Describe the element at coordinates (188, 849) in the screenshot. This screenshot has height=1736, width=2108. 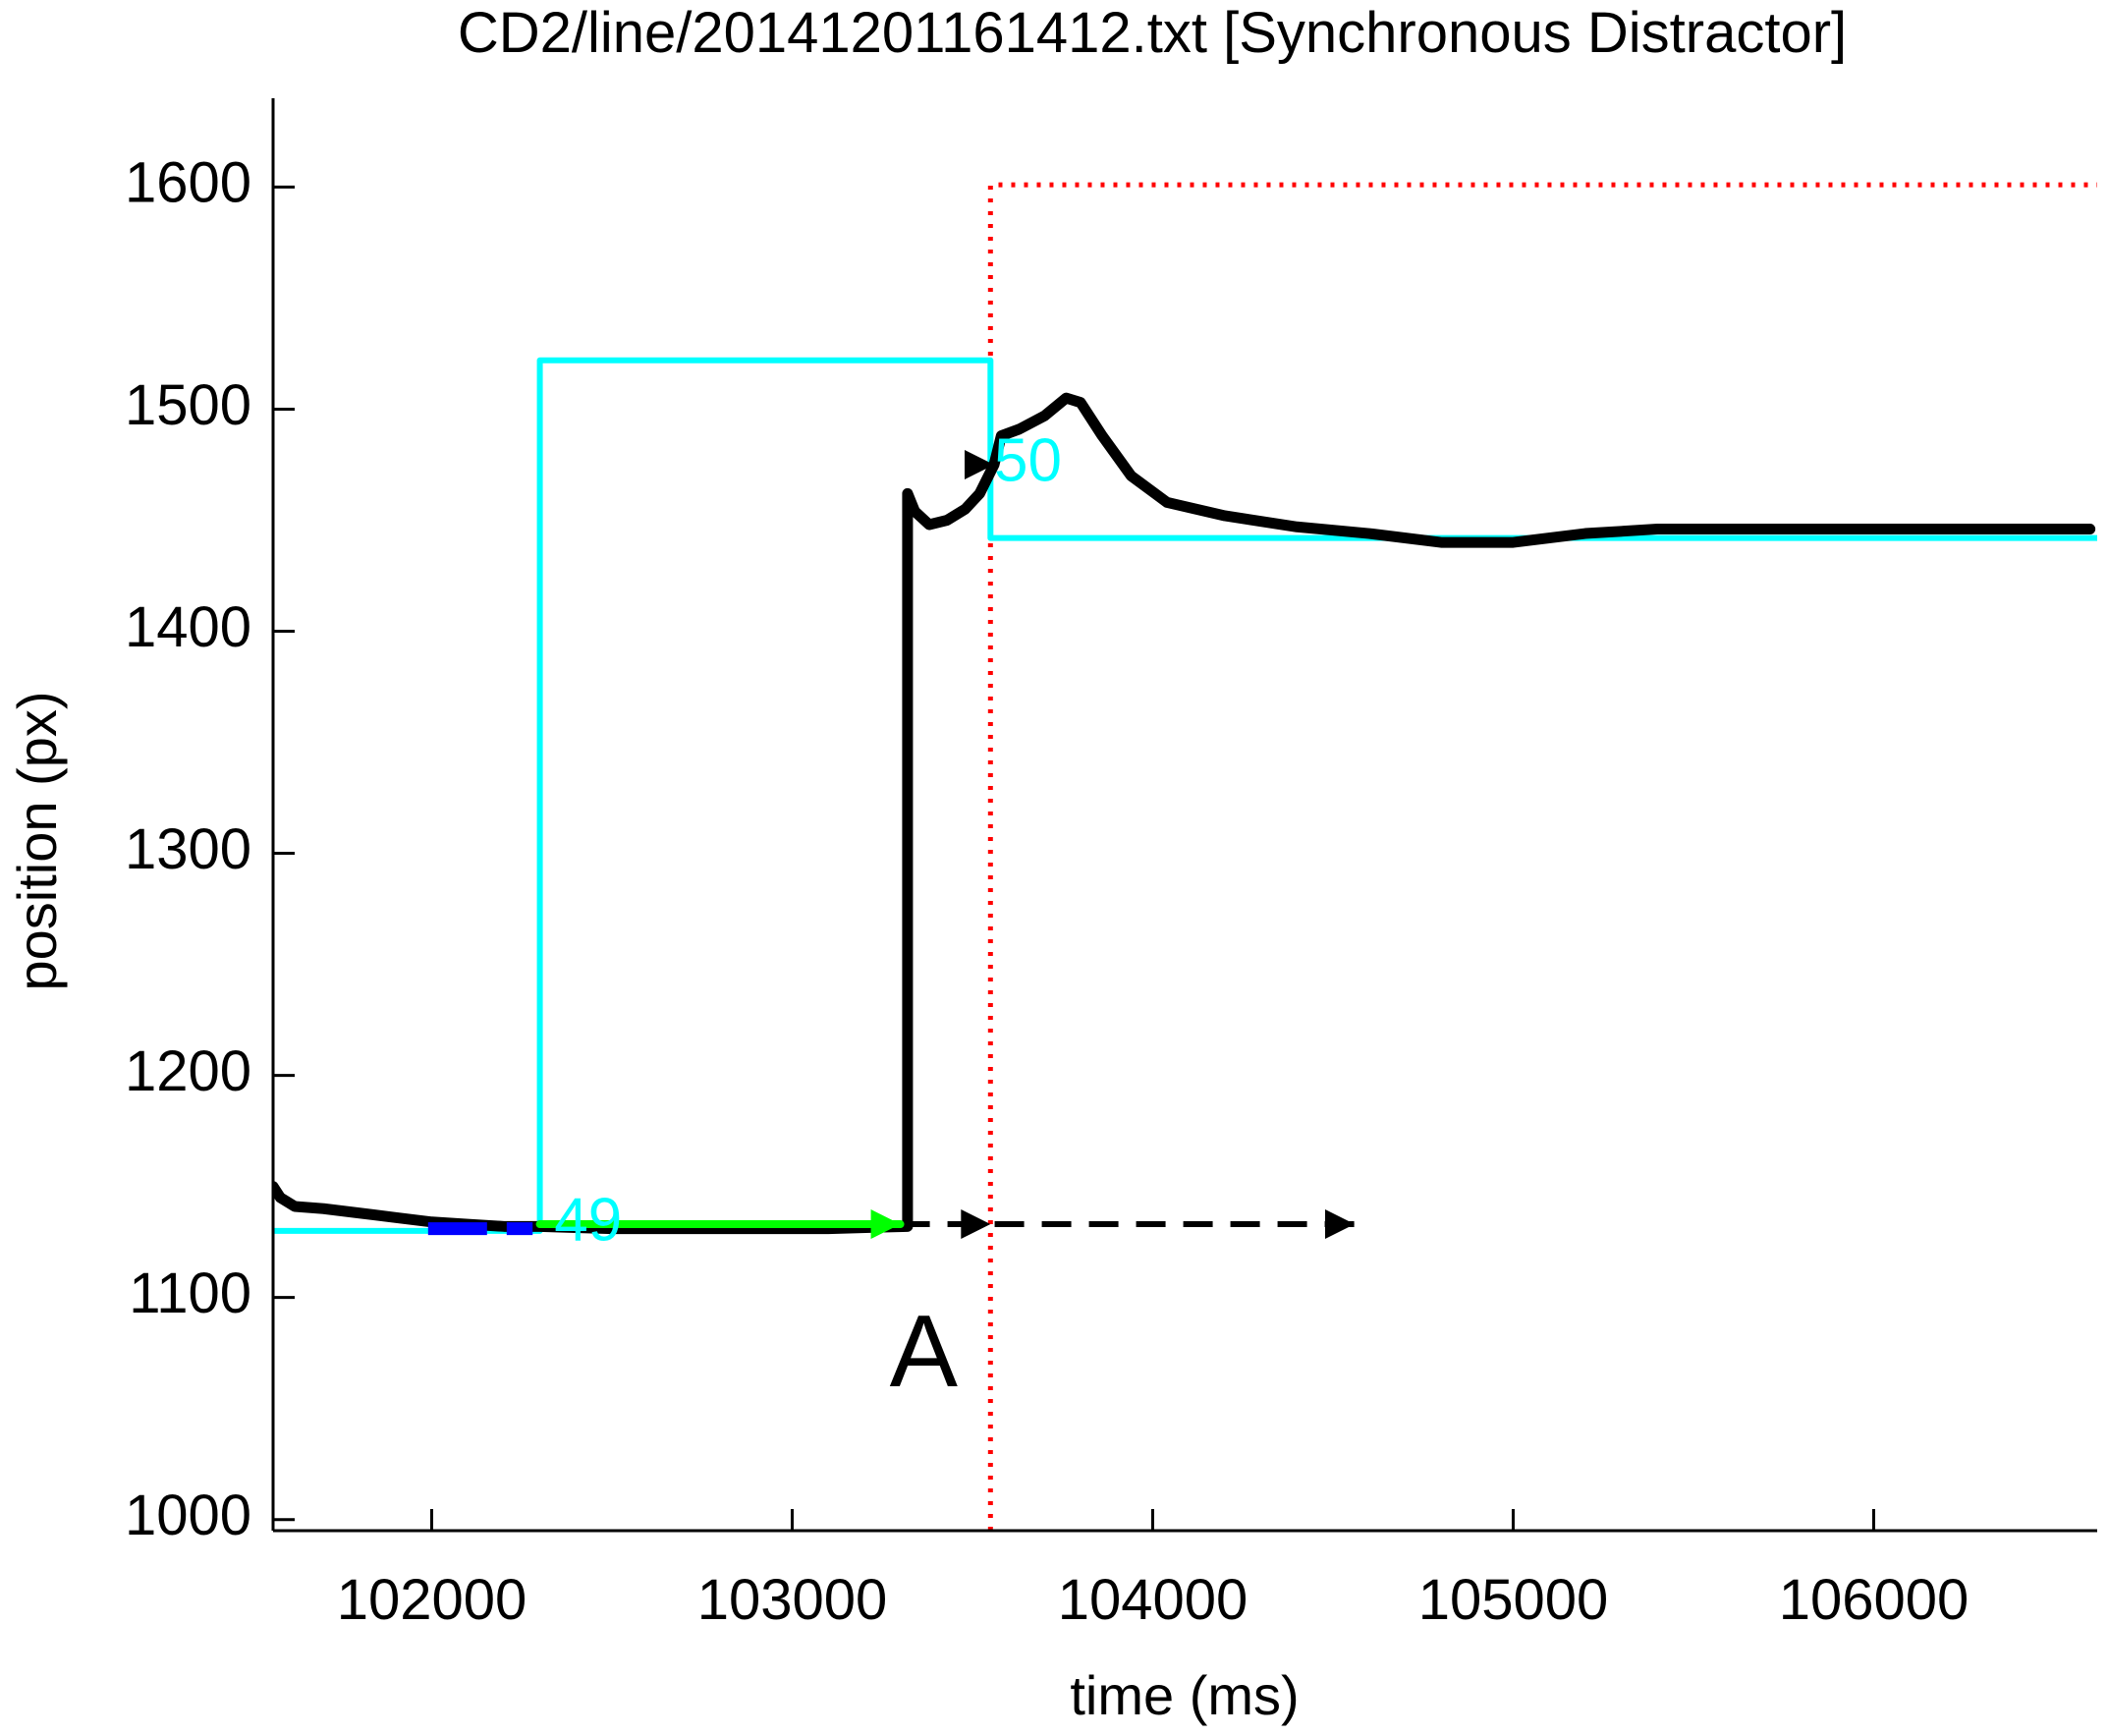
I see `y-tick-label: 1300` at that location.